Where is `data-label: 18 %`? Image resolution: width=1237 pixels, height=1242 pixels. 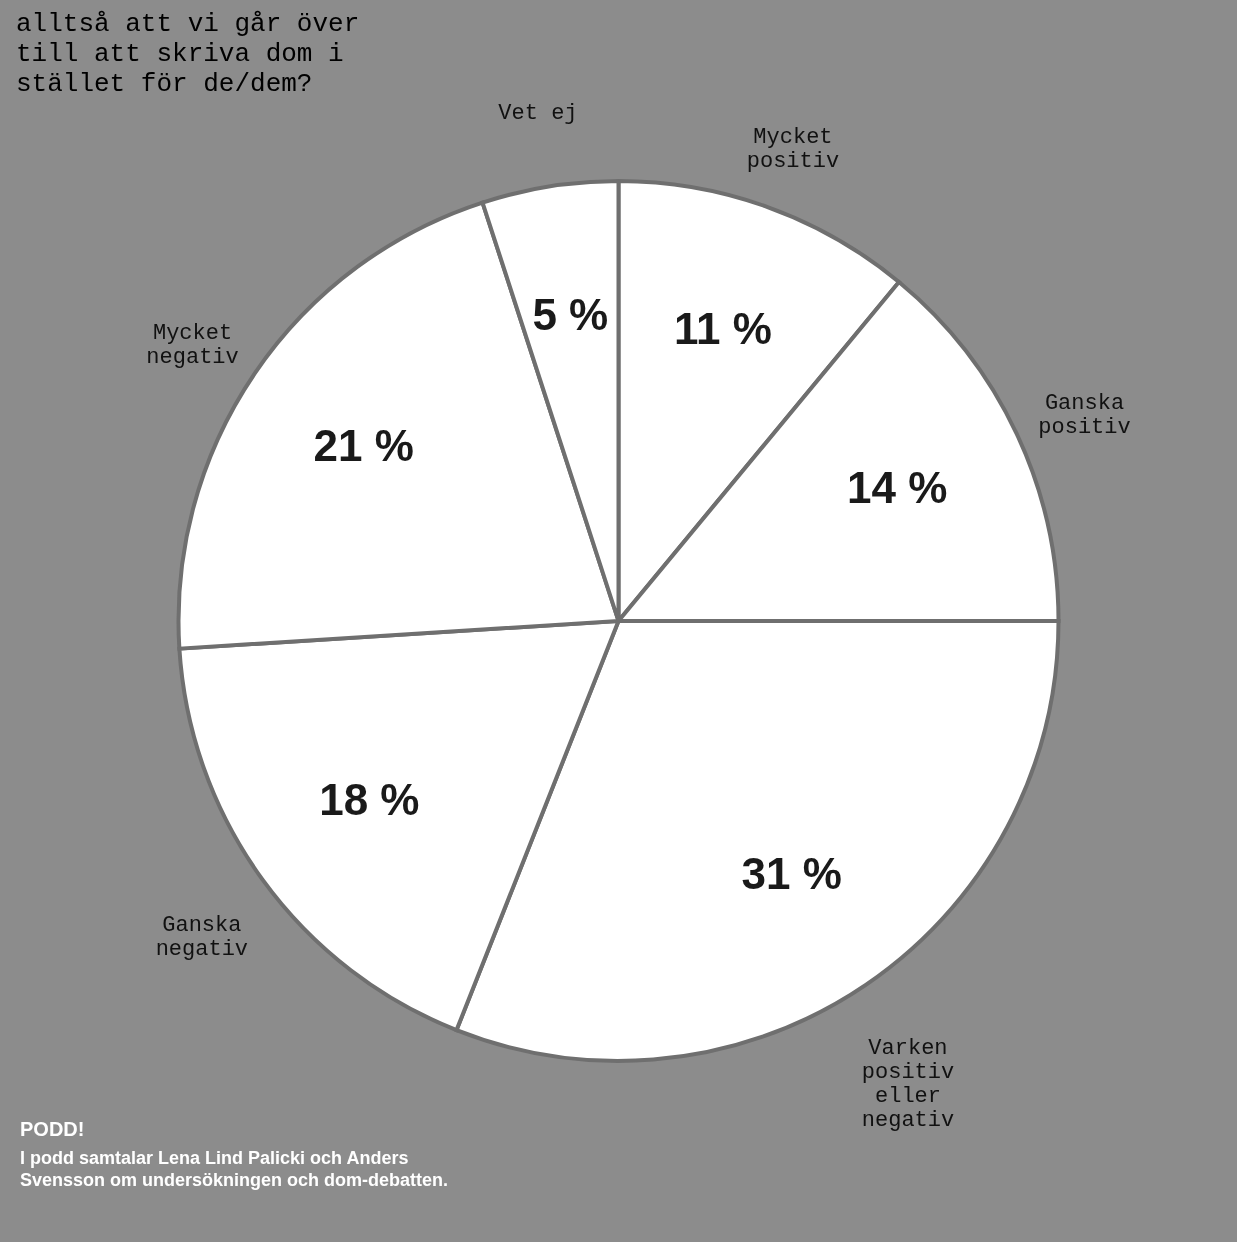
data-label: 18 % is located at coordinates (369, 800).